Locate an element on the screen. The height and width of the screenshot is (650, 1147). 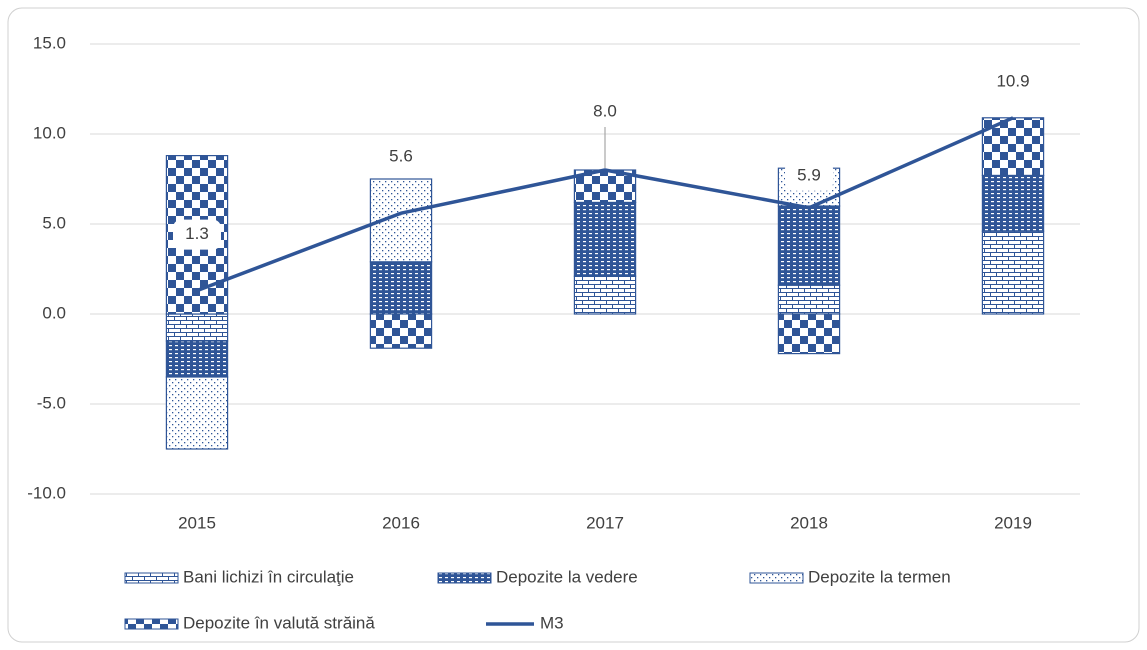
legend-label: Depozite la termen is located at coordinates (879, 576).